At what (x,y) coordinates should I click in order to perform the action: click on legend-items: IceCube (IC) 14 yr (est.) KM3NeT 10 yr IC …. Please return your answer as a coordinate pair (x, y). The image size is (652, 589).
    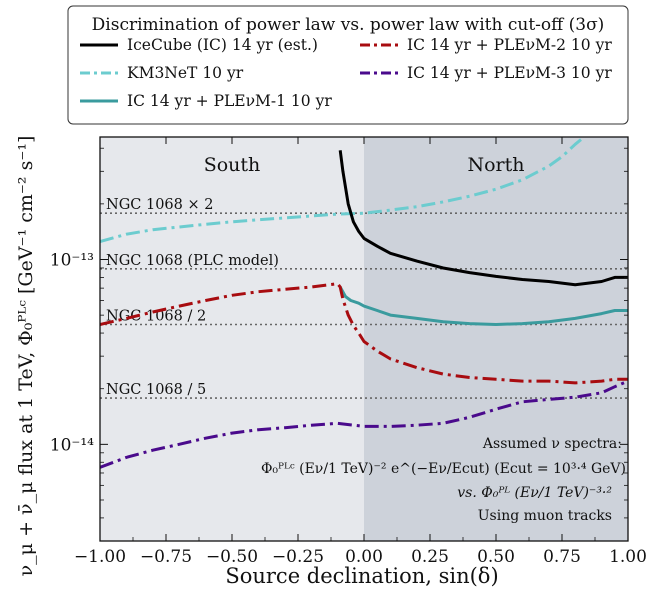
    Looking at the image, I should click on (346, 73).